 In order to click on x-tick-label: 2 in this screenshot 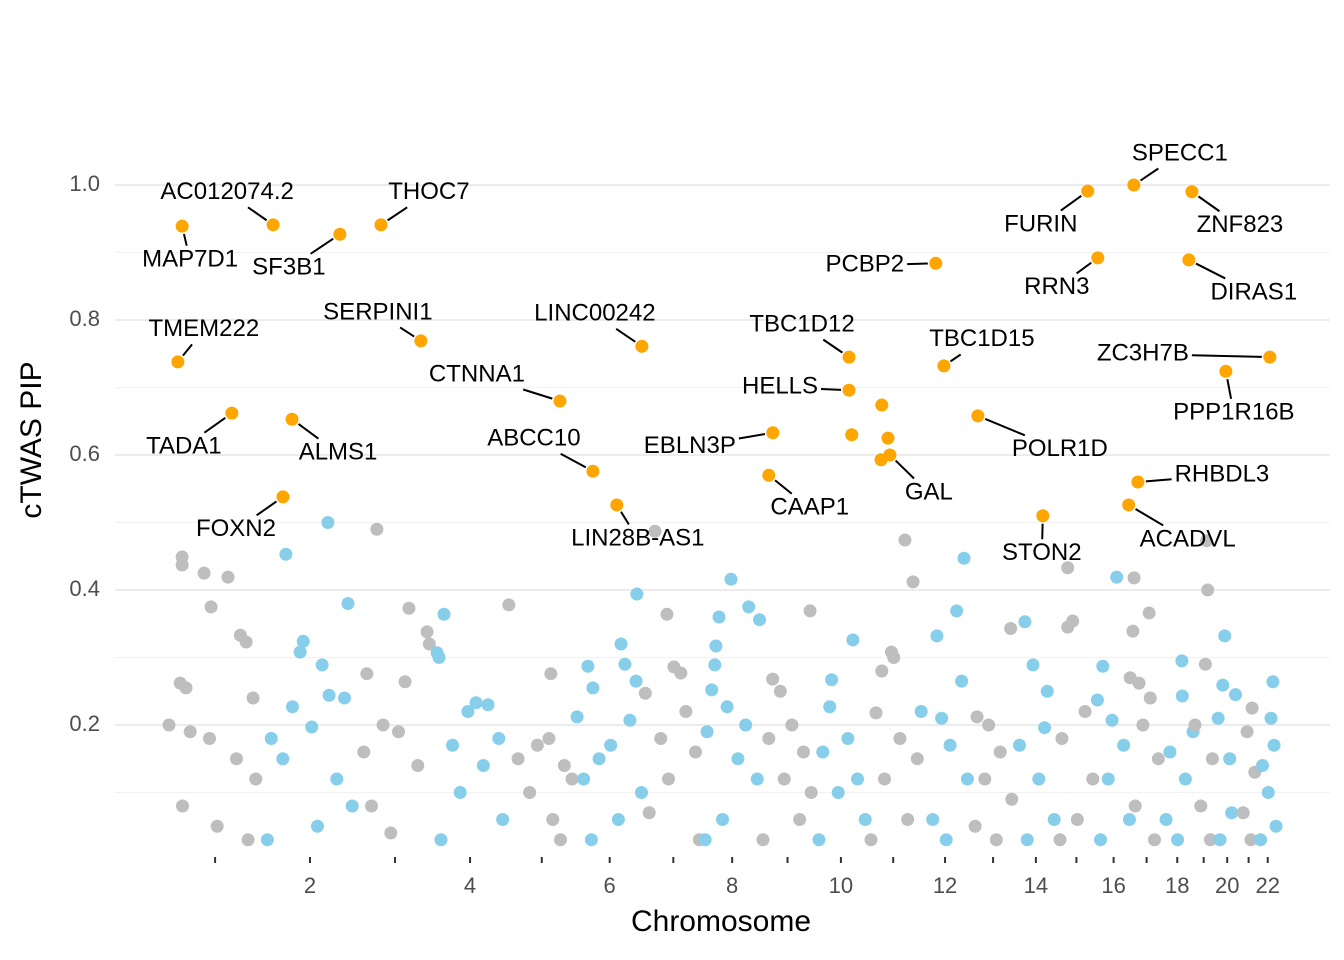, I will do `click(310, 885)`.